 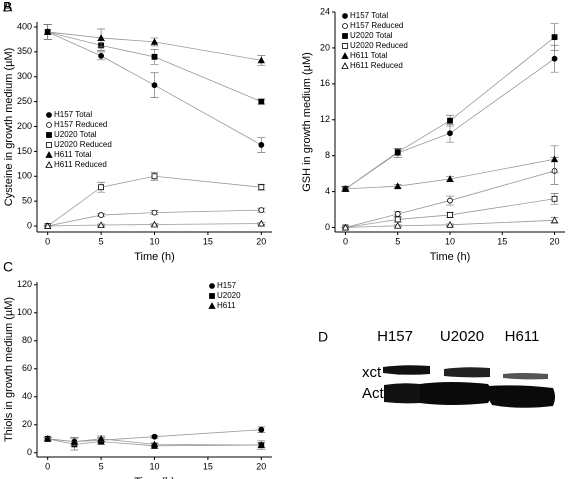 I want to click on legend-label: H157 Reduced, so click(x=80, y=124).